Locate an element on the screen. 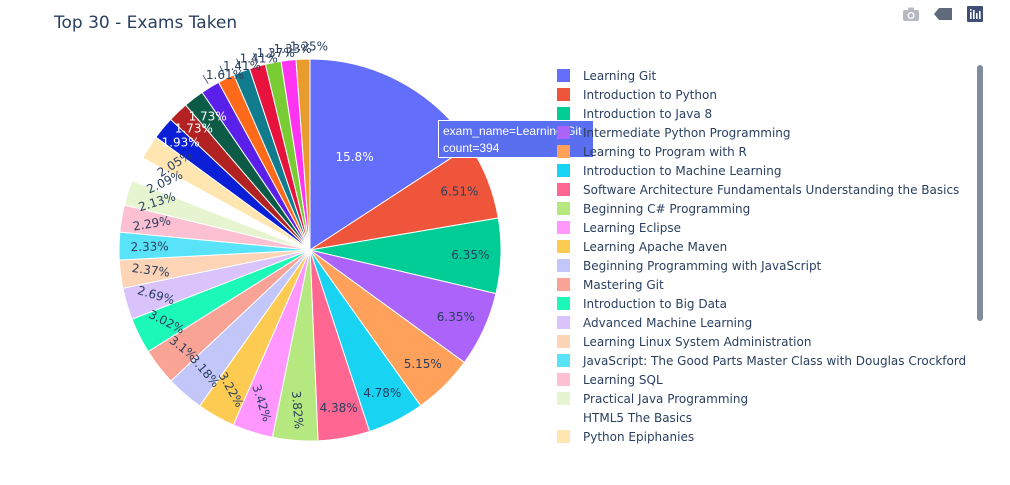 This screenshot has width=1010, height=485. legend-item: Beginning C# Programming is located at coordinates (649, 208).